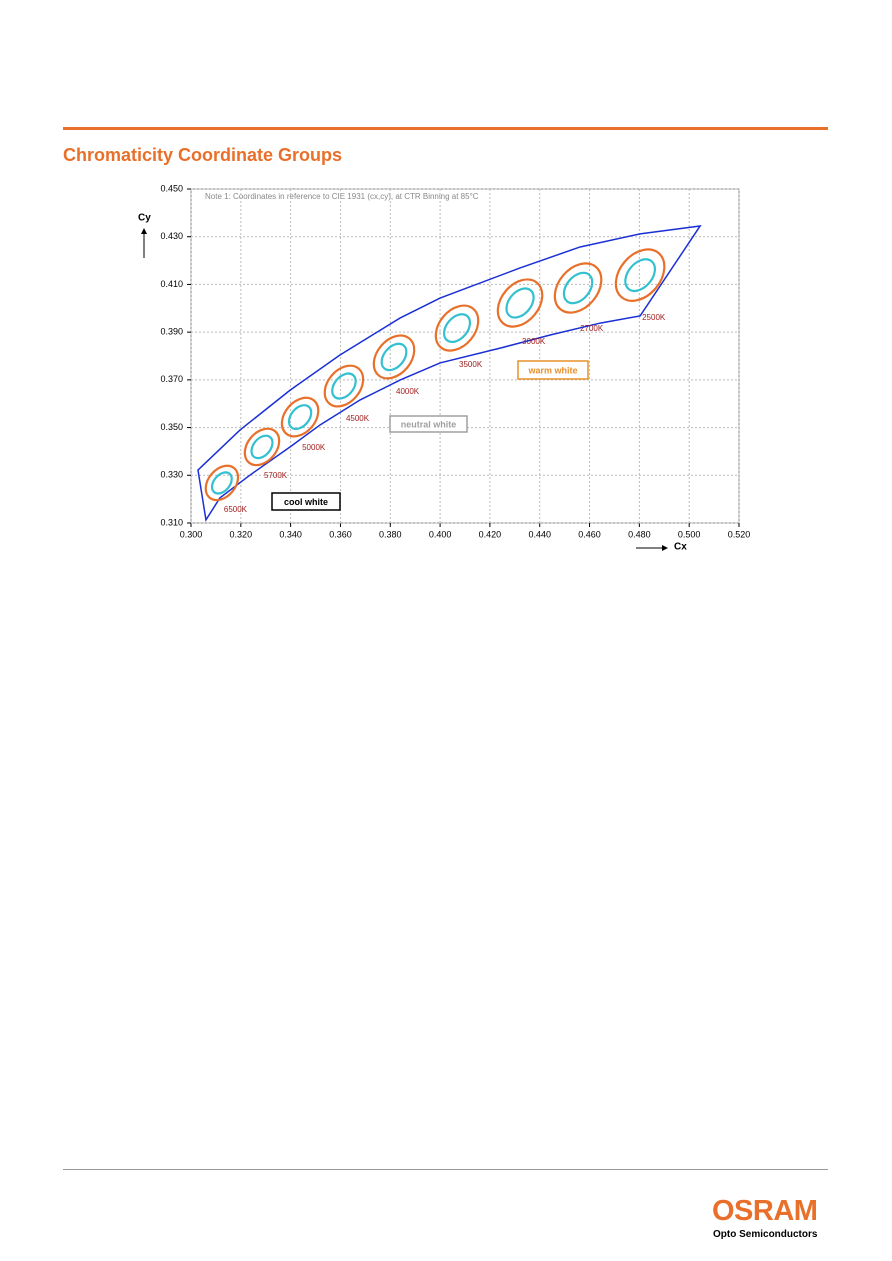  Describe the element at coordinates (654, 317) in the screenshot. I see `cct-label: 2500K` at that location.